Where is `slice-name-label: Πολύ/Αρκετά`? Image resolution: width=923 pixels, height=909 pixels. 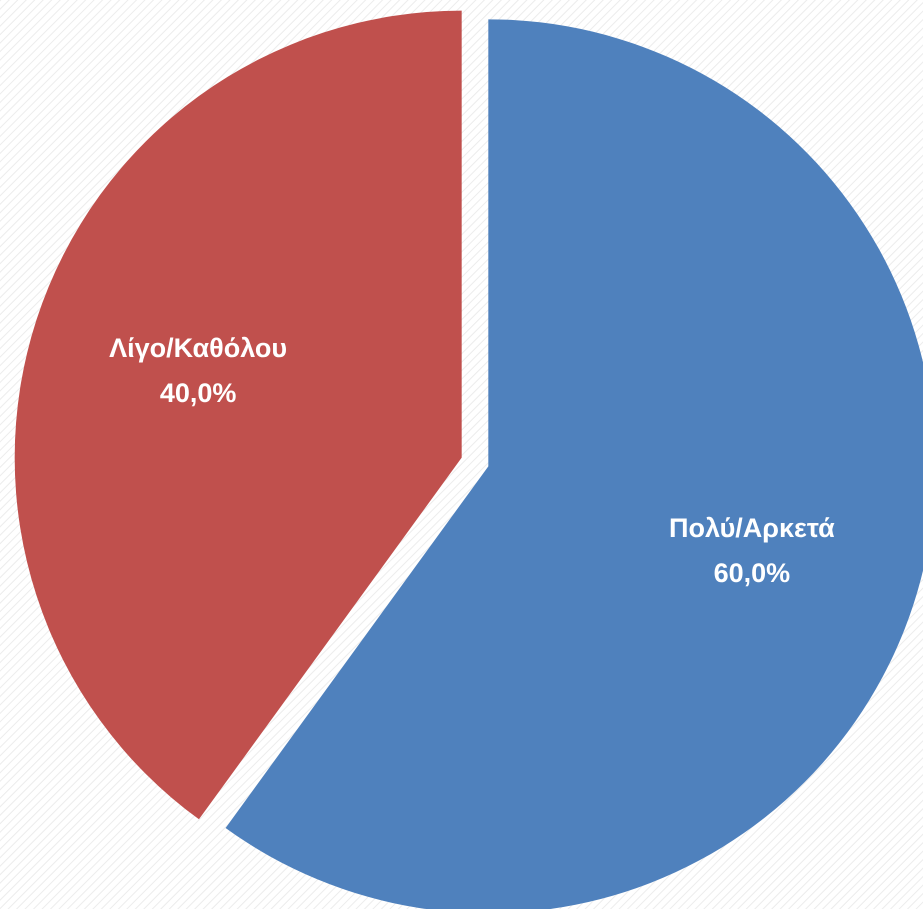
slice-name-label: Πολύ/Αρκετά is located at coordinates (752, 528).